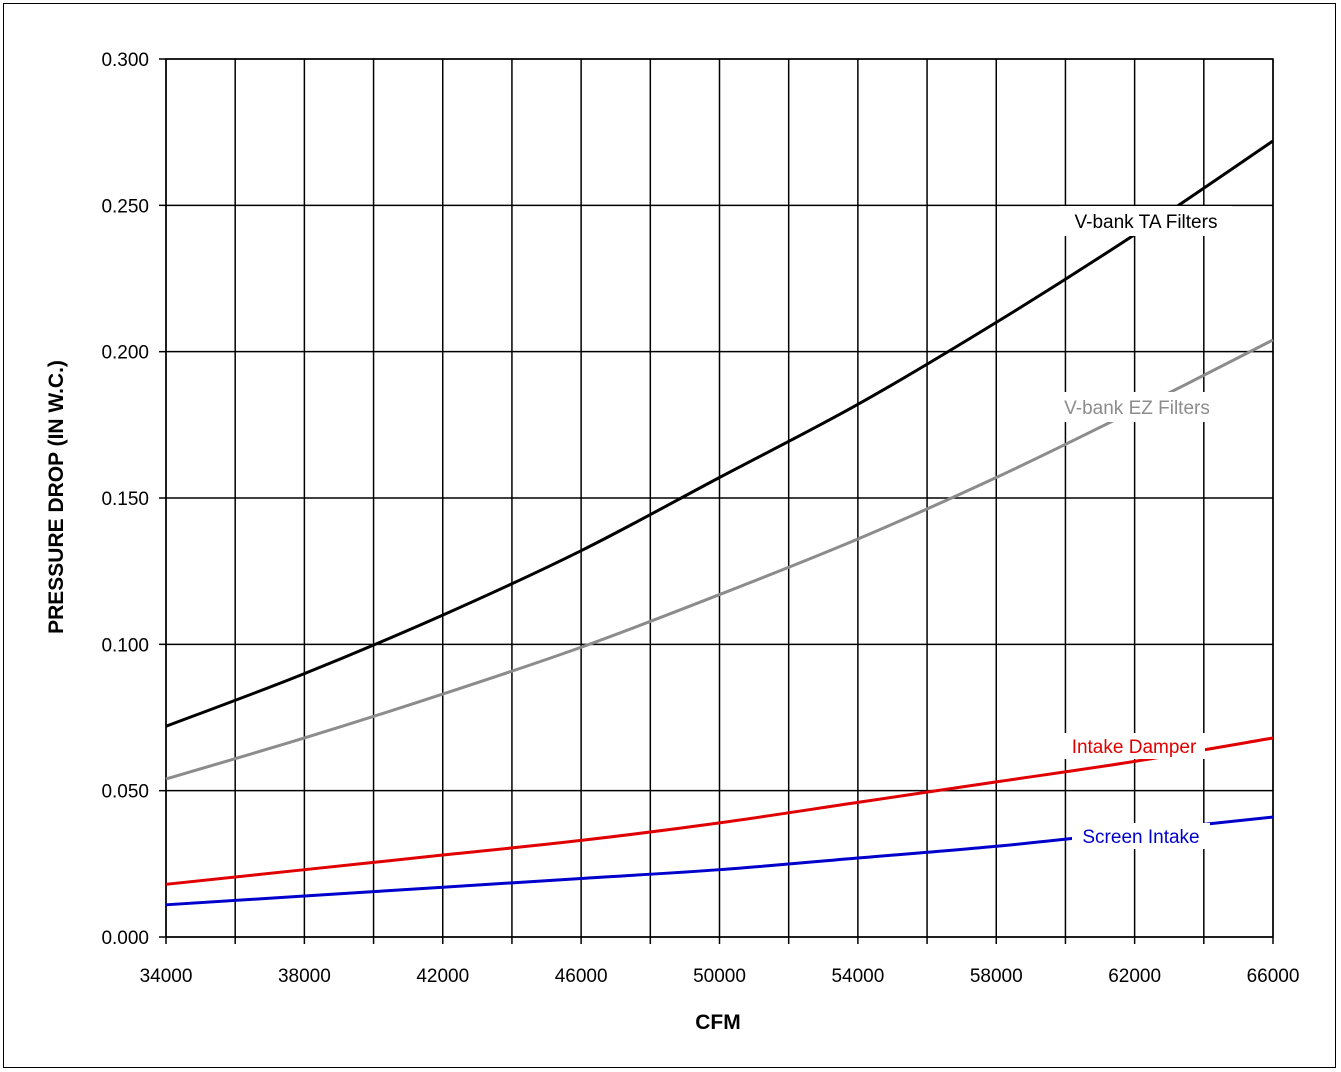 The height and width of the screenshot is (1072, 1341). I want to click on y-tick-label: 0.000, so click(125, 938).